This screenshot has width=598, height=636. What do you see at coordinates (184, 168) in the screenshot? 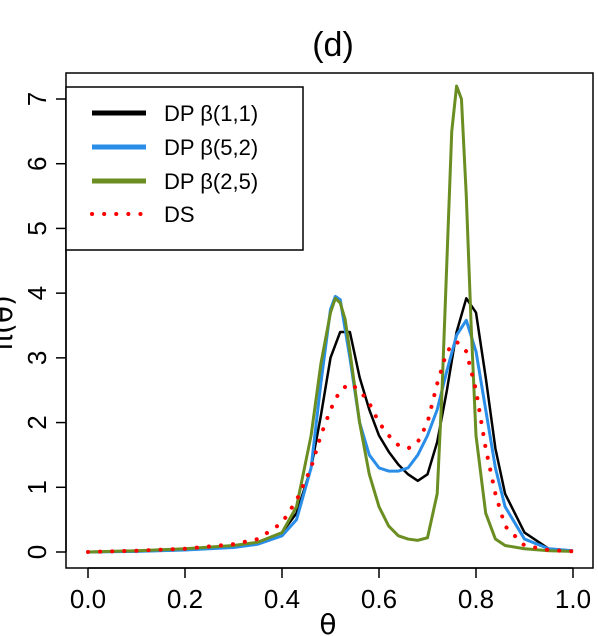
I see `legend: DP β(1,1) DP β(5,2) DP β(2,5) DS` at bounding box center [184, 168].